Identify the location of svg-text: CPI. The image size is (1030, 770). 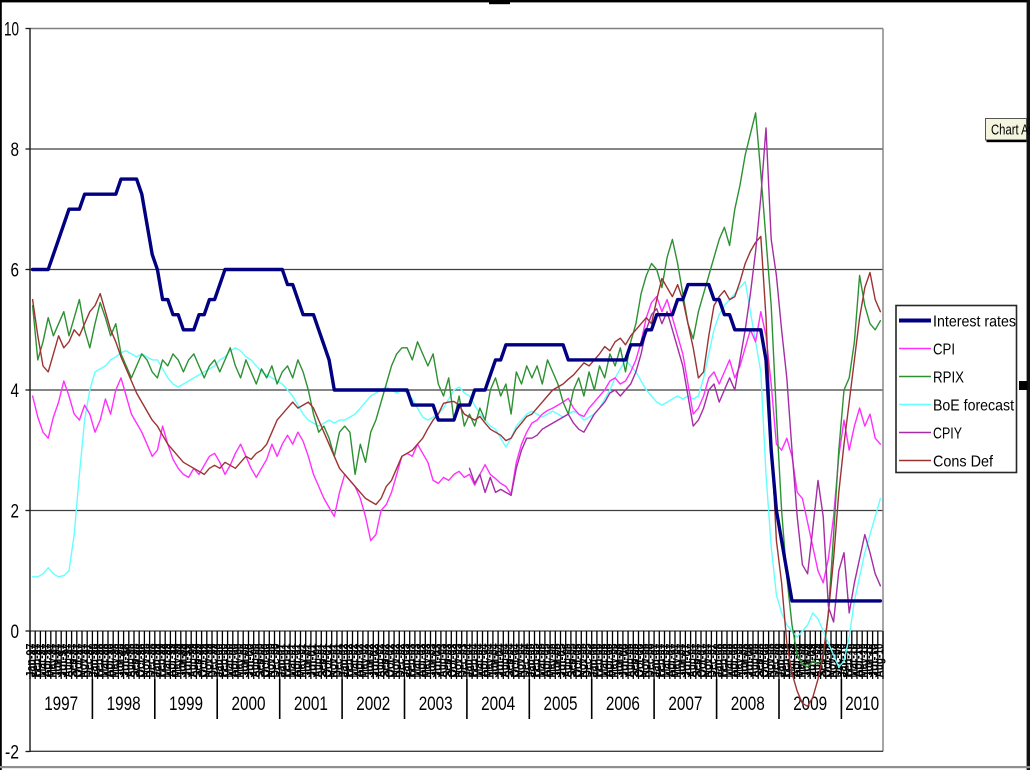
(944, 349).